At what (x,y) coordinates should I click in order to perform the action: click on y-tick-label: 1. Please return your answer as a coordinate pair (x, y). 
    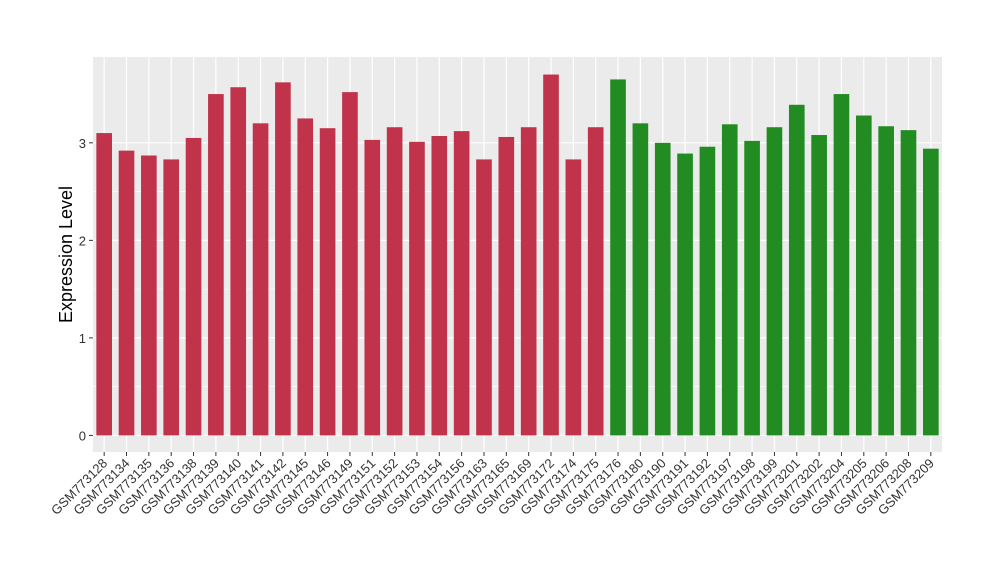
    Looking at the image, I should click on (82, 338).